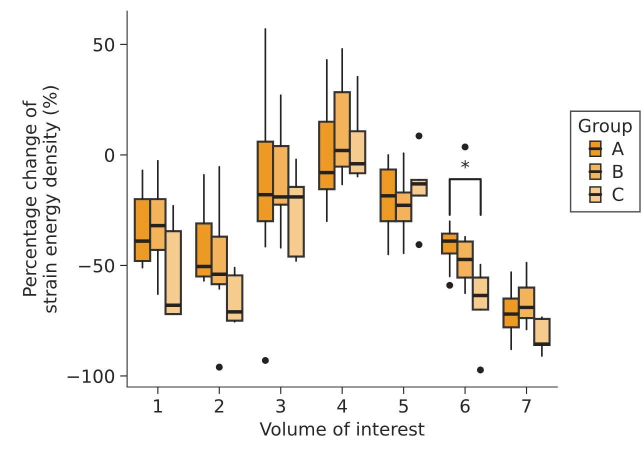 The width and height of the screenshot is (642, 450). What do you see at coordinates (403, 406) in the screenshot?
I see `x-tick-label: 5` at bounding box center [403, 406].